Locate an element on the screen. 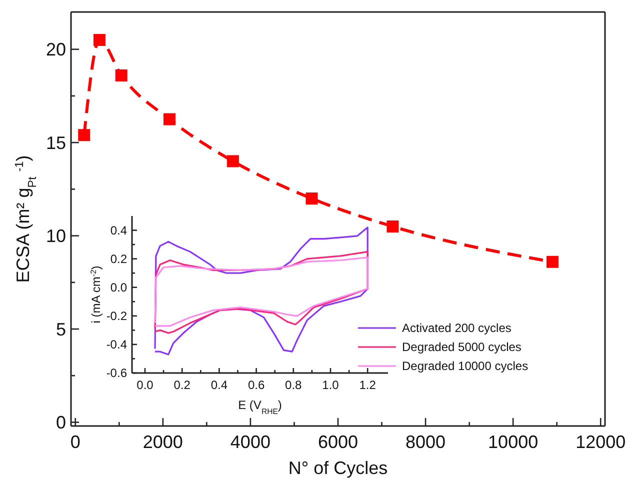 The height and width of the screenshot is (484, 629). legend-label: Activated 200 cycles is located at coordinates (457, 328).